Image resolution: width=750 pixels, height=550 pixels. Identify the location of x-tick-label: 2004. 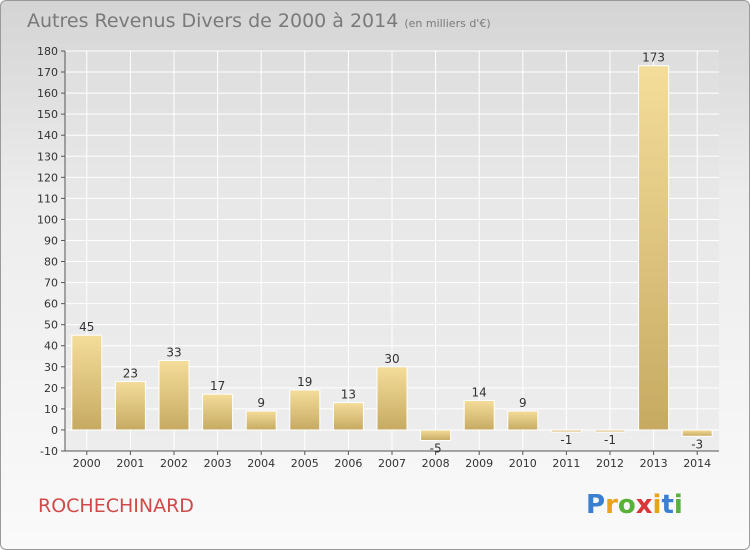
(261, 463).